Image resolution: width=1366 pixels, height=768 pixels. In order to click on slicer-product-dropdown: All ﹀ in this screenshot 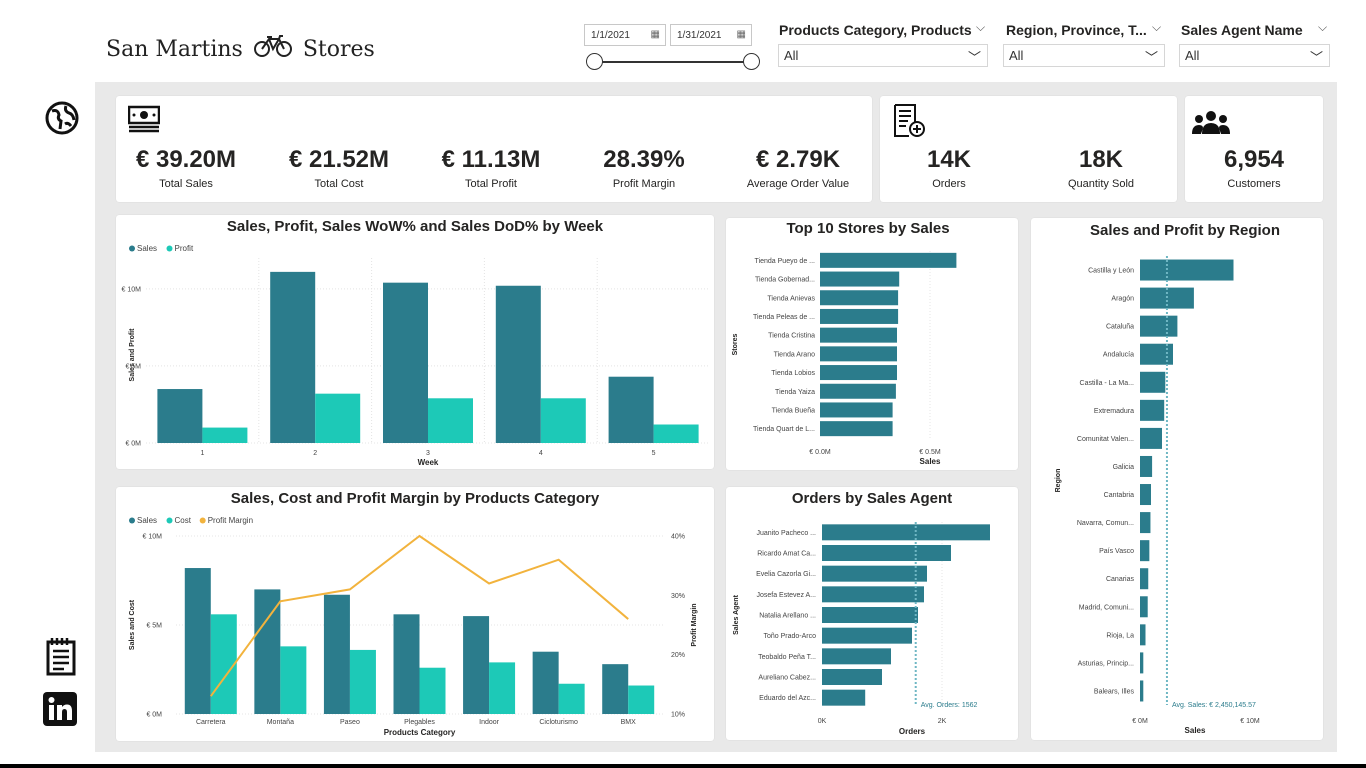, I will do `click(883, 55)`.